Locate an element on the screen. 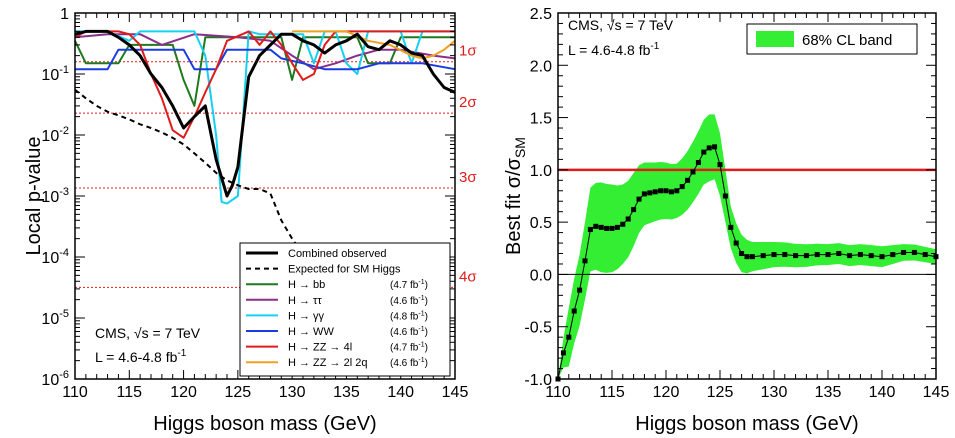 This screenshot has width=955, height=438. left-y-tick-label-2: 10⁻² is located at coordinates (55, 135).